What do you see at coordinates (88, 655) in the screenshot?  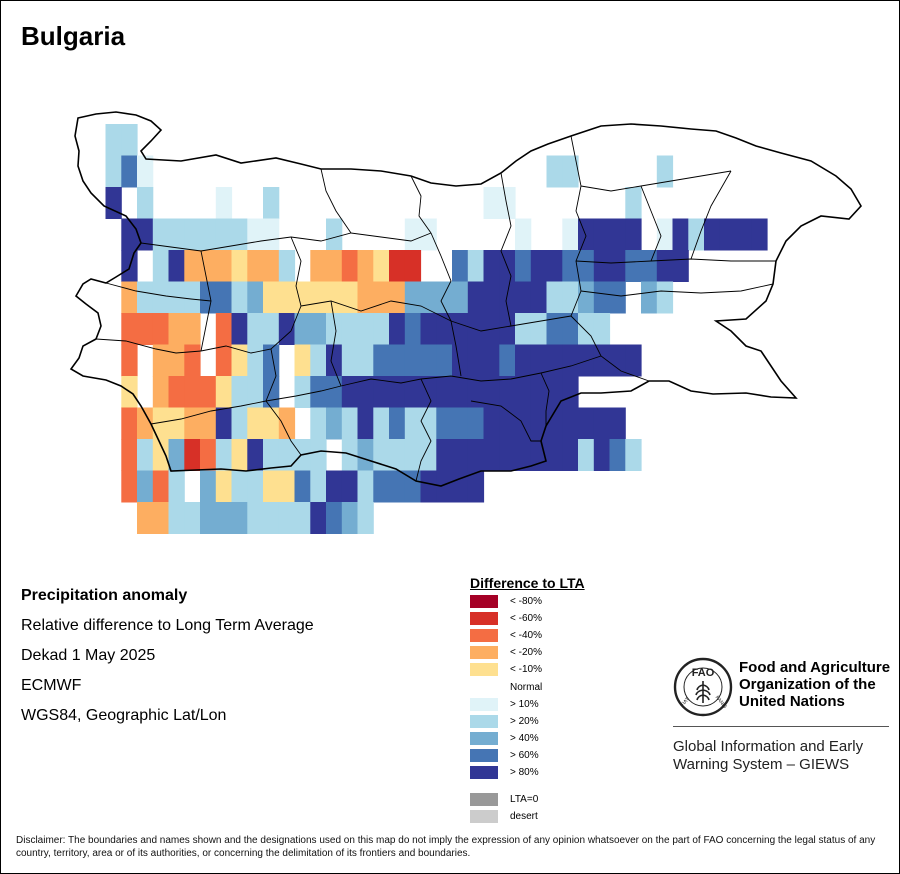 I see `info-period: Dekad 1 May 2025` at bounding box center [88, 655].